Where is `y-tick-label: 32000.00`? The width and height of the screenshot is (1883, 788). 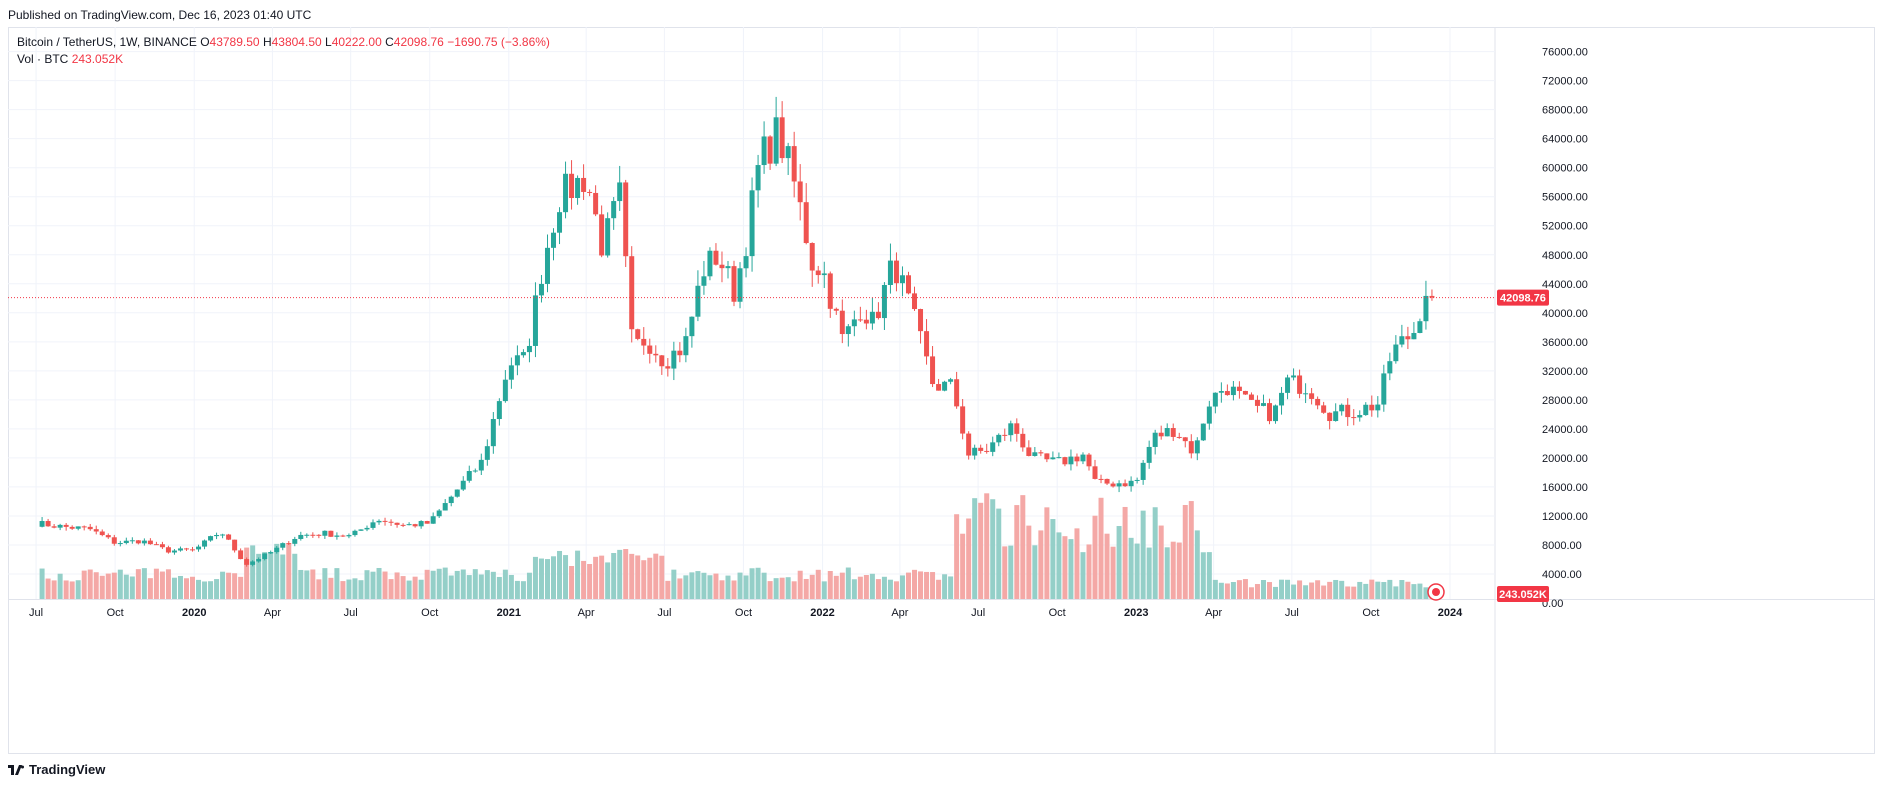
y-tick-label: 32000.00 is located at coordinates (1565, 372).